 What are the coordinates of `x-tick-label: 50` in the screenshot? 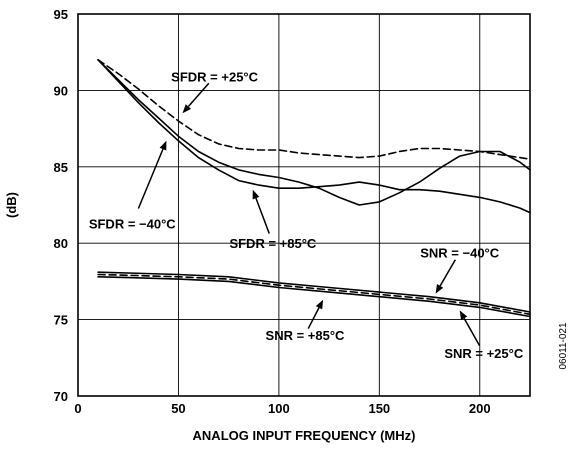 It's located at (178, 408).